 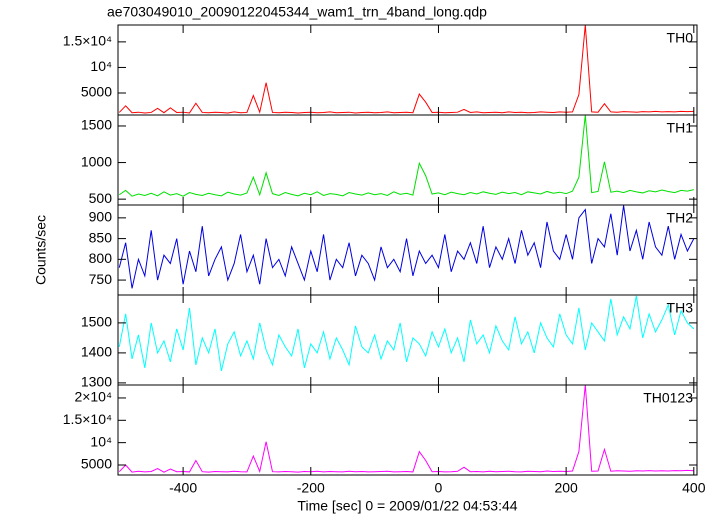 What do you see at coordinates (101, 217) in the screenshot?
I see `y-tick-label: 900` at bounding box center [101, 217].